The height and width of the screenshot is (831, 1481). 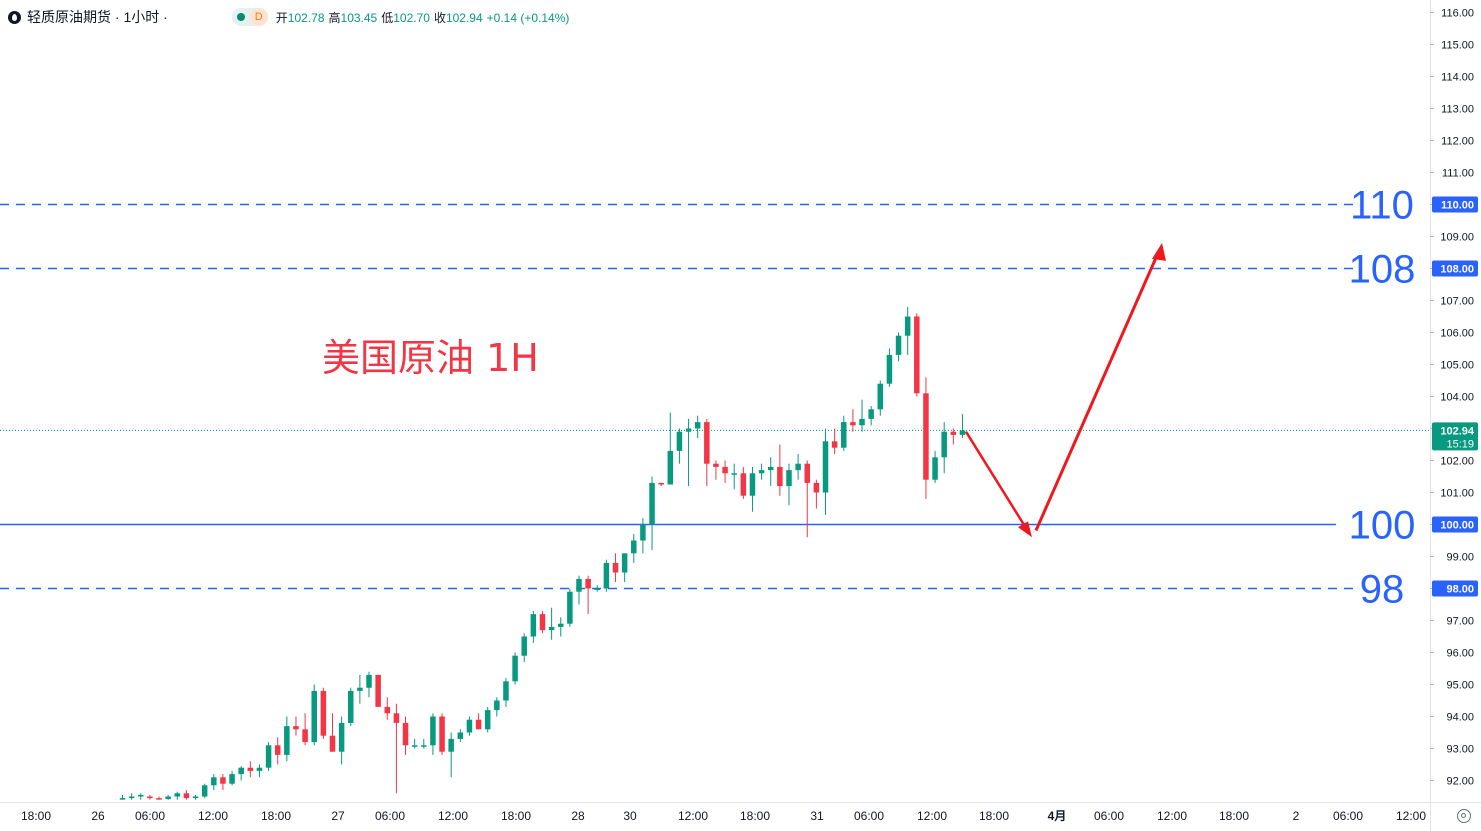 What do you see at coordinates (97, 17) in the screenshot?
I see `symbol-title: 轻质原油期货 · 1小时 ·` at bounding box center [97, 17].